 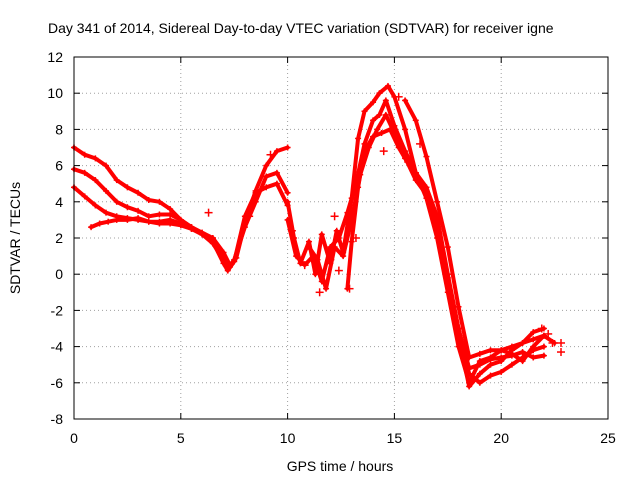 I want to click on x-tick-label: 15, so click(x=395, y=438).